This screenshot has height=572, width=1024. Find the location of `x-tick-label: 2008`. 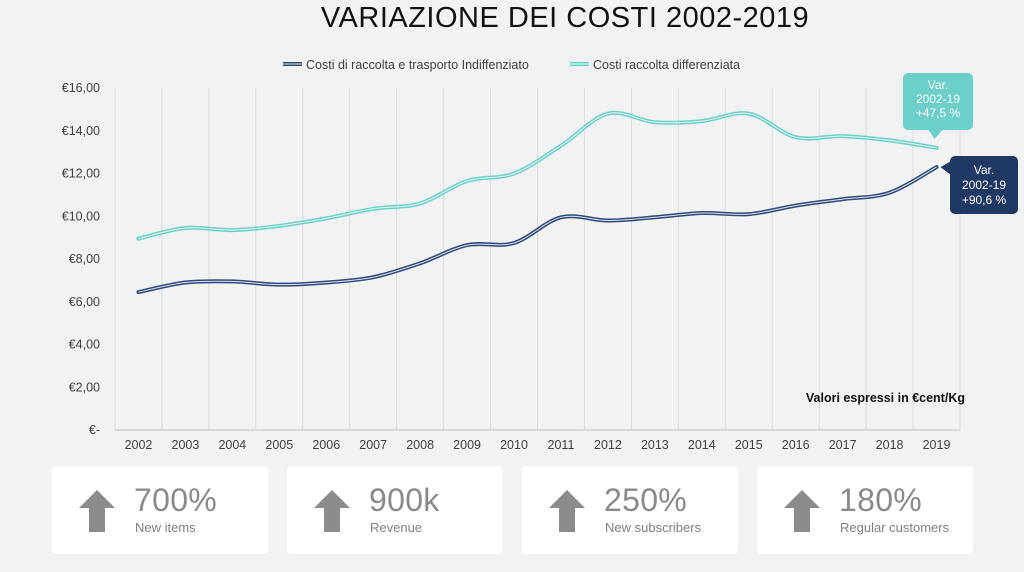

x-tick-label: 2008 is located at coordinates (420, 445).